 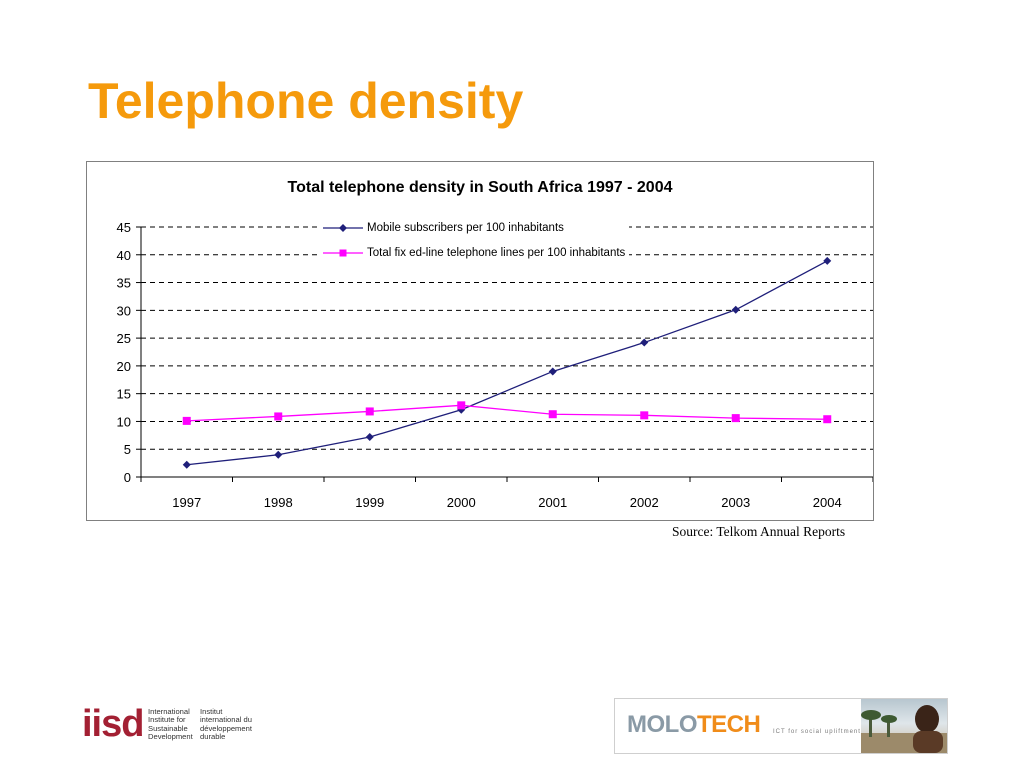 What do you see at coordinates (306, 101) in the screenshot?
I see `slide-title: Telephone density` at bounding box center [306, 101].